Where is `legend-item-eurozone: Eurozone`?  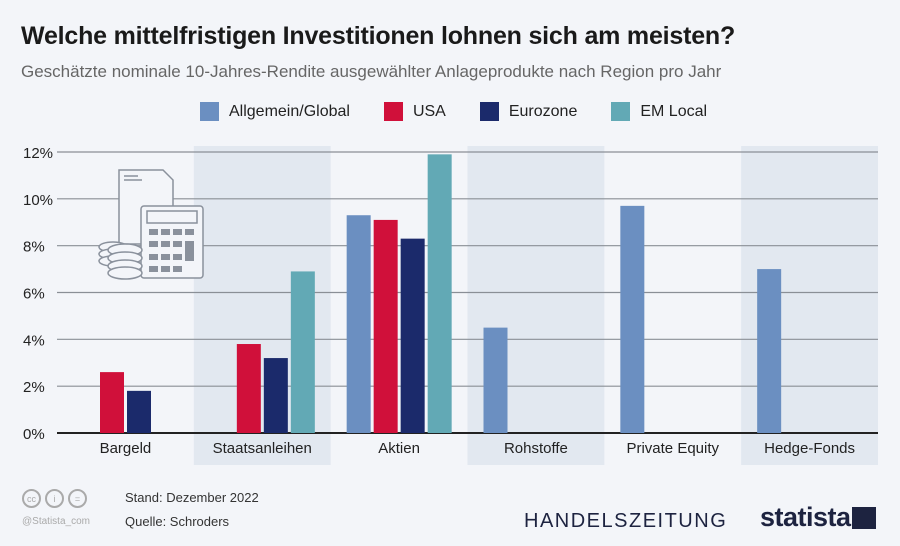
legend-item-eurozone: Eurozone is located at coordinates (528, 111).